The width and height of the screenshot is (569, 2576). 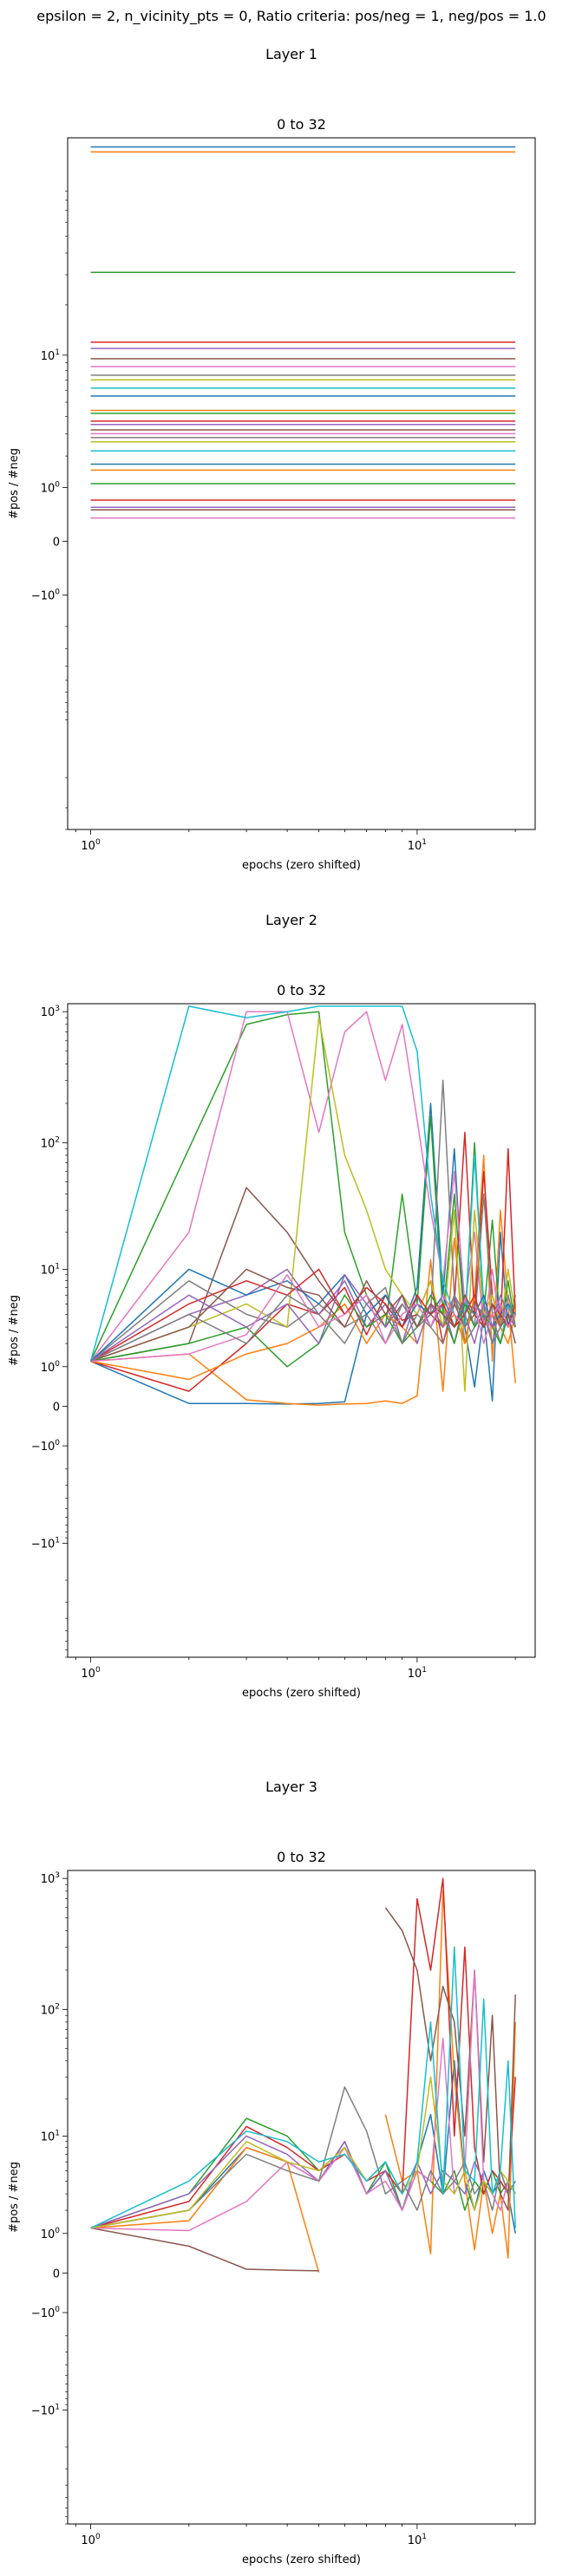 I want to click on layer-title: Layer 2, so click(x=291, y=920).